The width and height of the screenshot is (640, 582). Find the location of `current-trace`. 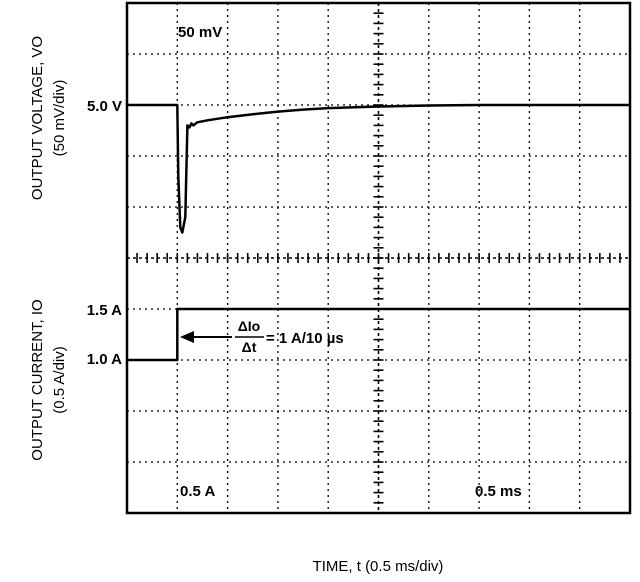

current-trace is located at coordinates (378, 334).